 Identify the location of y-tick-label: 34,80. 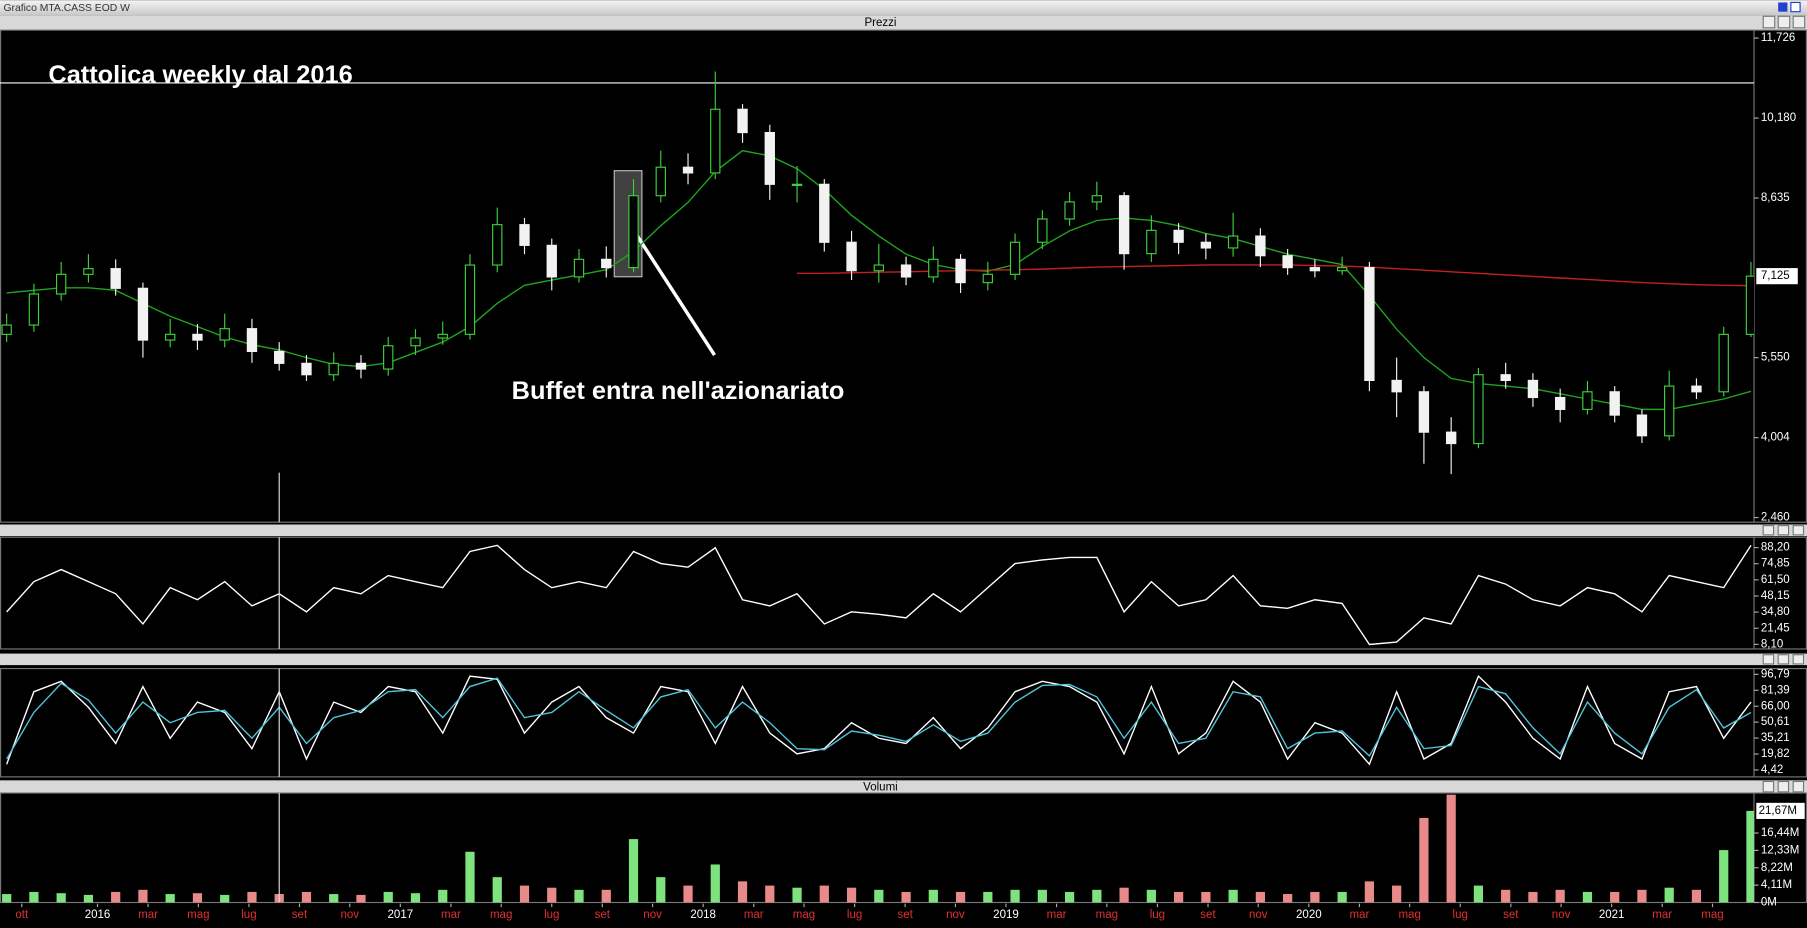
(1775, 612).